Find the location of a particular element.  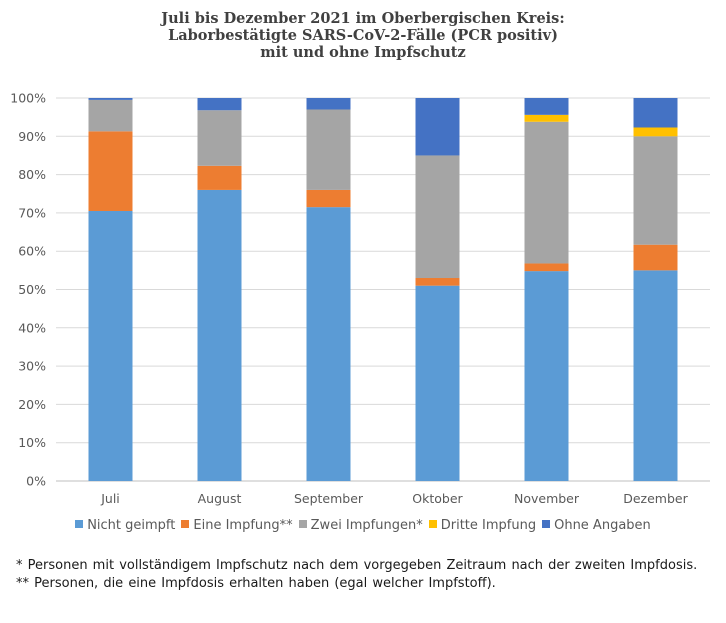

legend-item: Ohne Angaben is located at coordinates (596, 525).